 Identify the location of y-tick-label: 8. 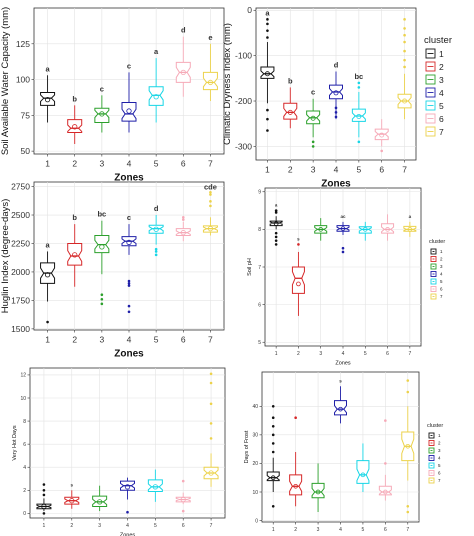
(24, 422).